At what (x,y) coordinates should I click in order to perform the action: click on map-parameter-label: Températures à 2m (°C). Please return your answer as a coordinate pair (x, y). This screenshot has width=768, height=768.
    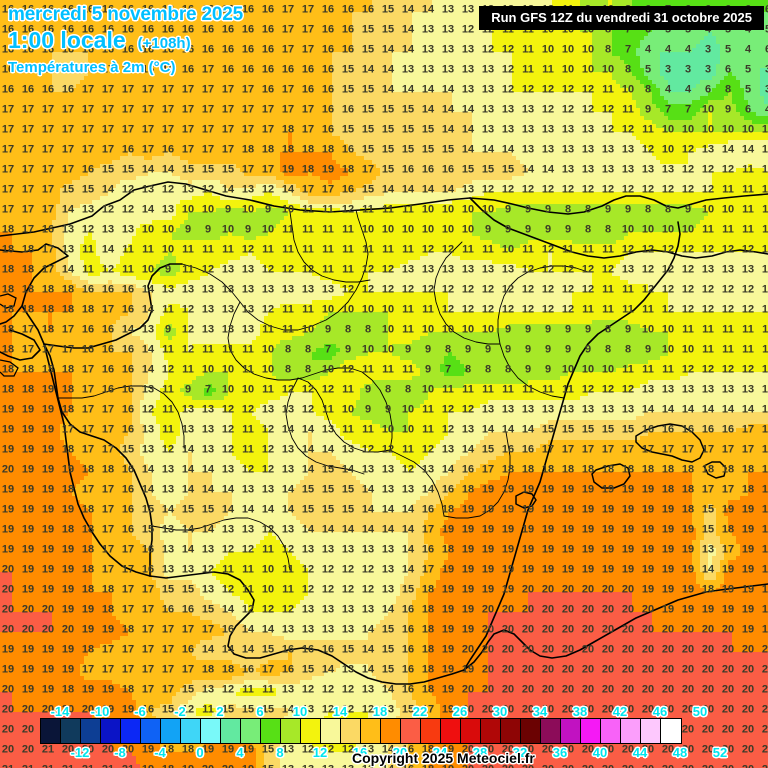
    Looking at the image, I should click on (92, 67).